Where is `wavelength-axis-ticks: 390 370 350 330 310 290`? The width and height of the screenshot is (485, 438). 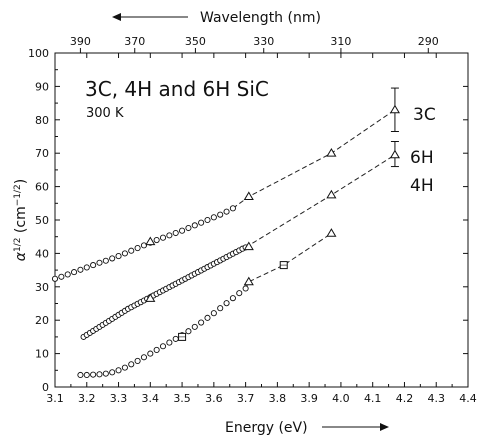 wavelength-axis-ticks: 390 370 350 330 310 290 is located at coordinates (254, 44).